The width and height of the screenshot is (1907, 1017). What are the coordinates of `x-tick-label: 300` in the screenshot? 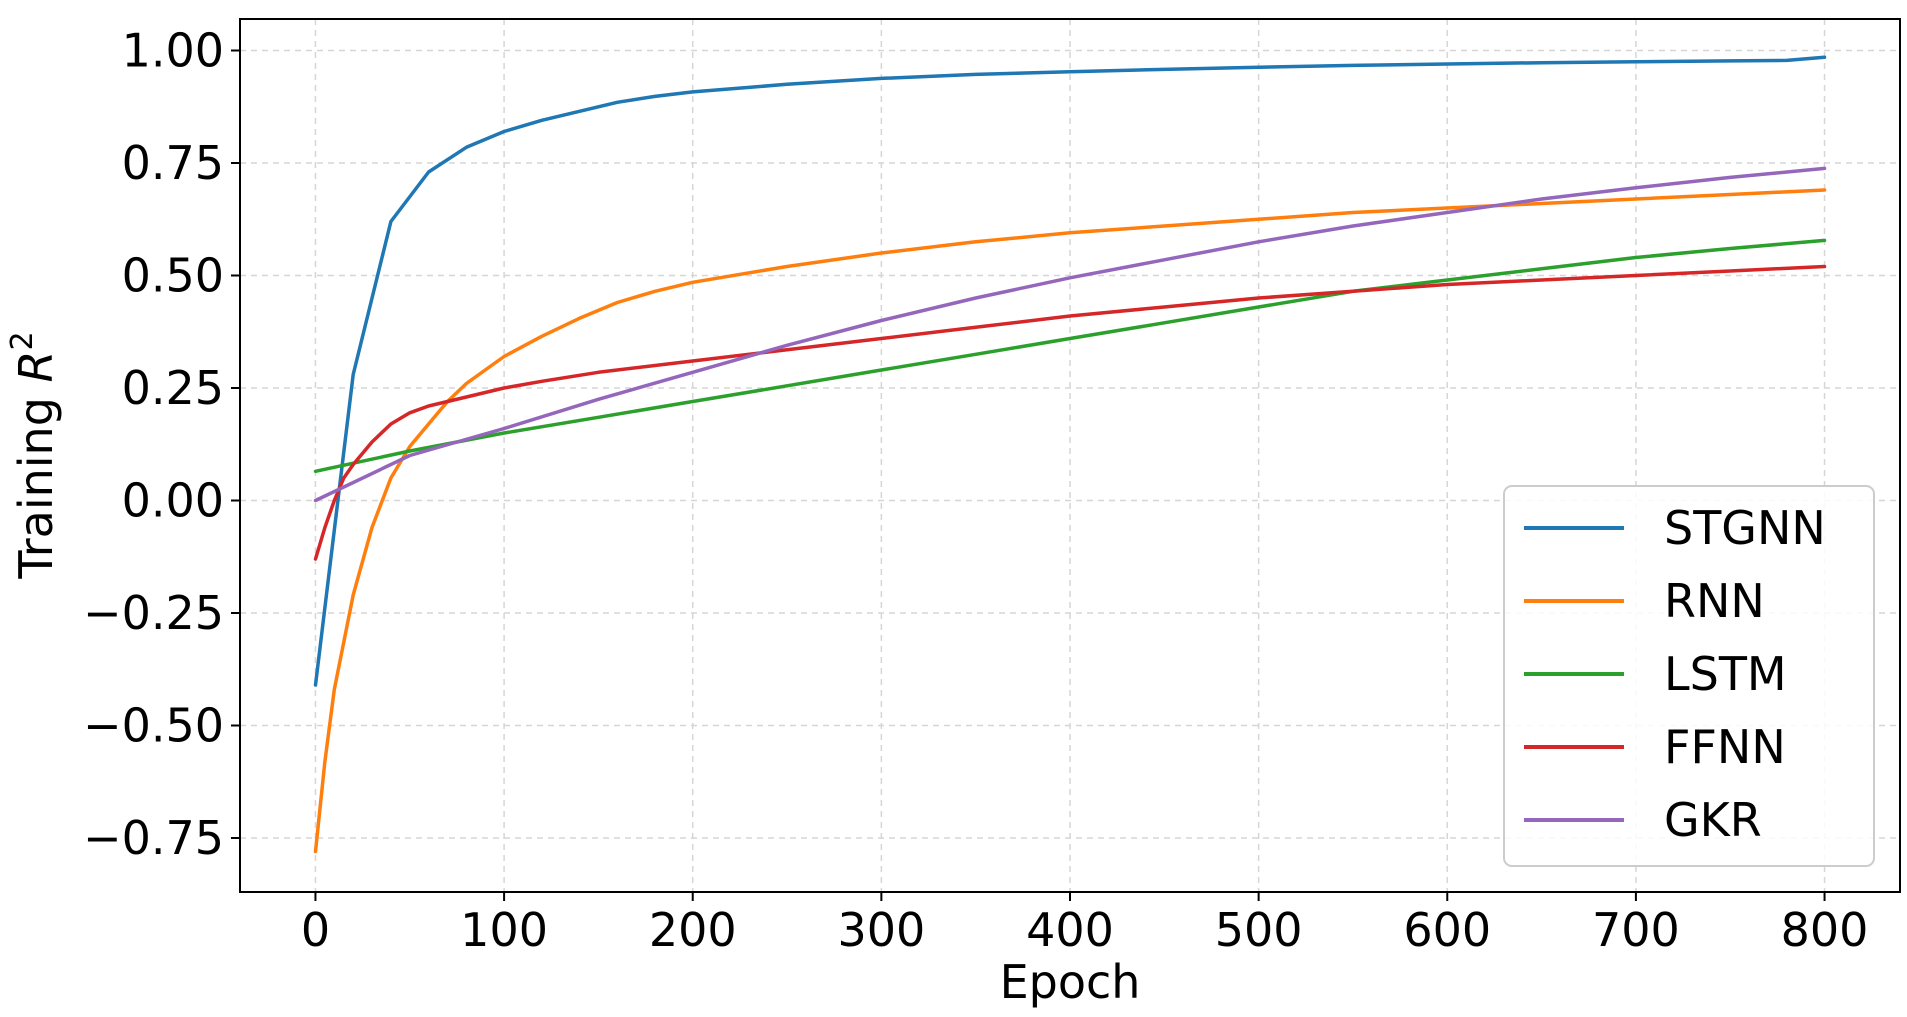 It's located at (881, 930).